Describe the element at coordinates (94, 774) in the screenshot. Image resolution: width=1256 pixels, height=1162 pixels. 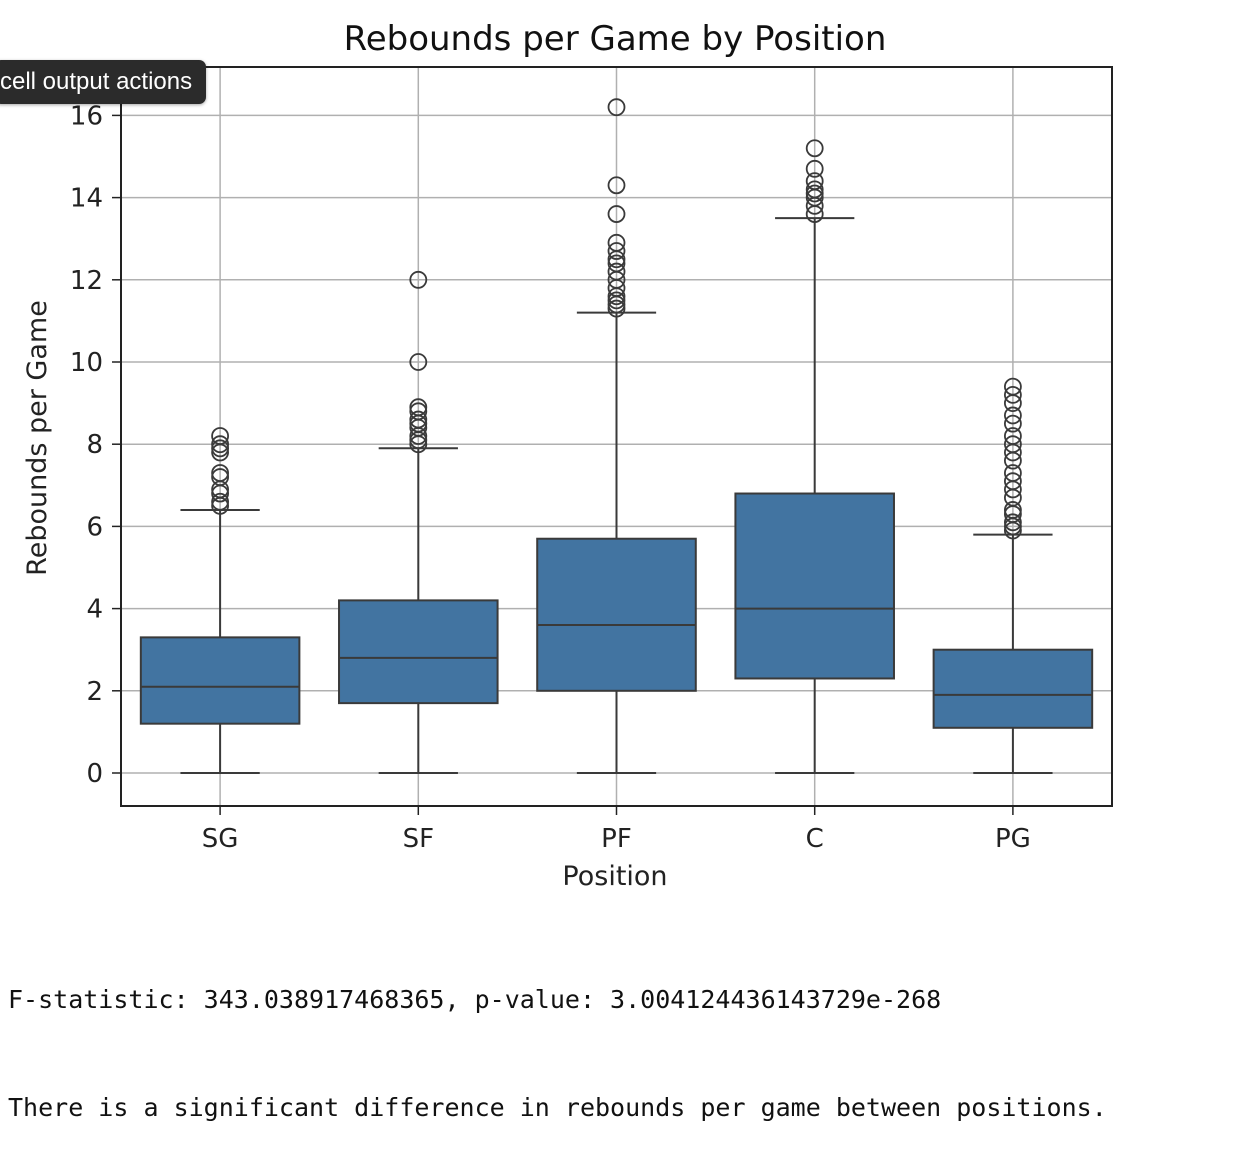
I see `y-tick-label: 0` at that location.